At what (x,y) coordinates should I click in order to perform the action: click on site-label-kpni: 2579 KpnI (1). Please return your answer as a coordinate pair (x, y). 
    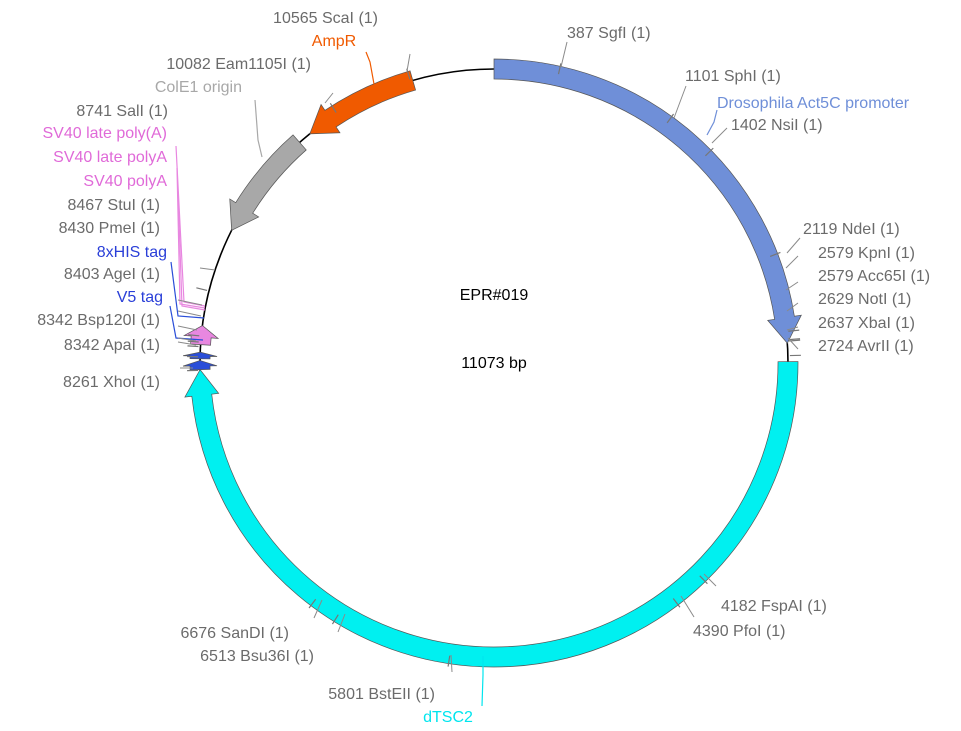
    Looking at the image, I should click on (866, 253).